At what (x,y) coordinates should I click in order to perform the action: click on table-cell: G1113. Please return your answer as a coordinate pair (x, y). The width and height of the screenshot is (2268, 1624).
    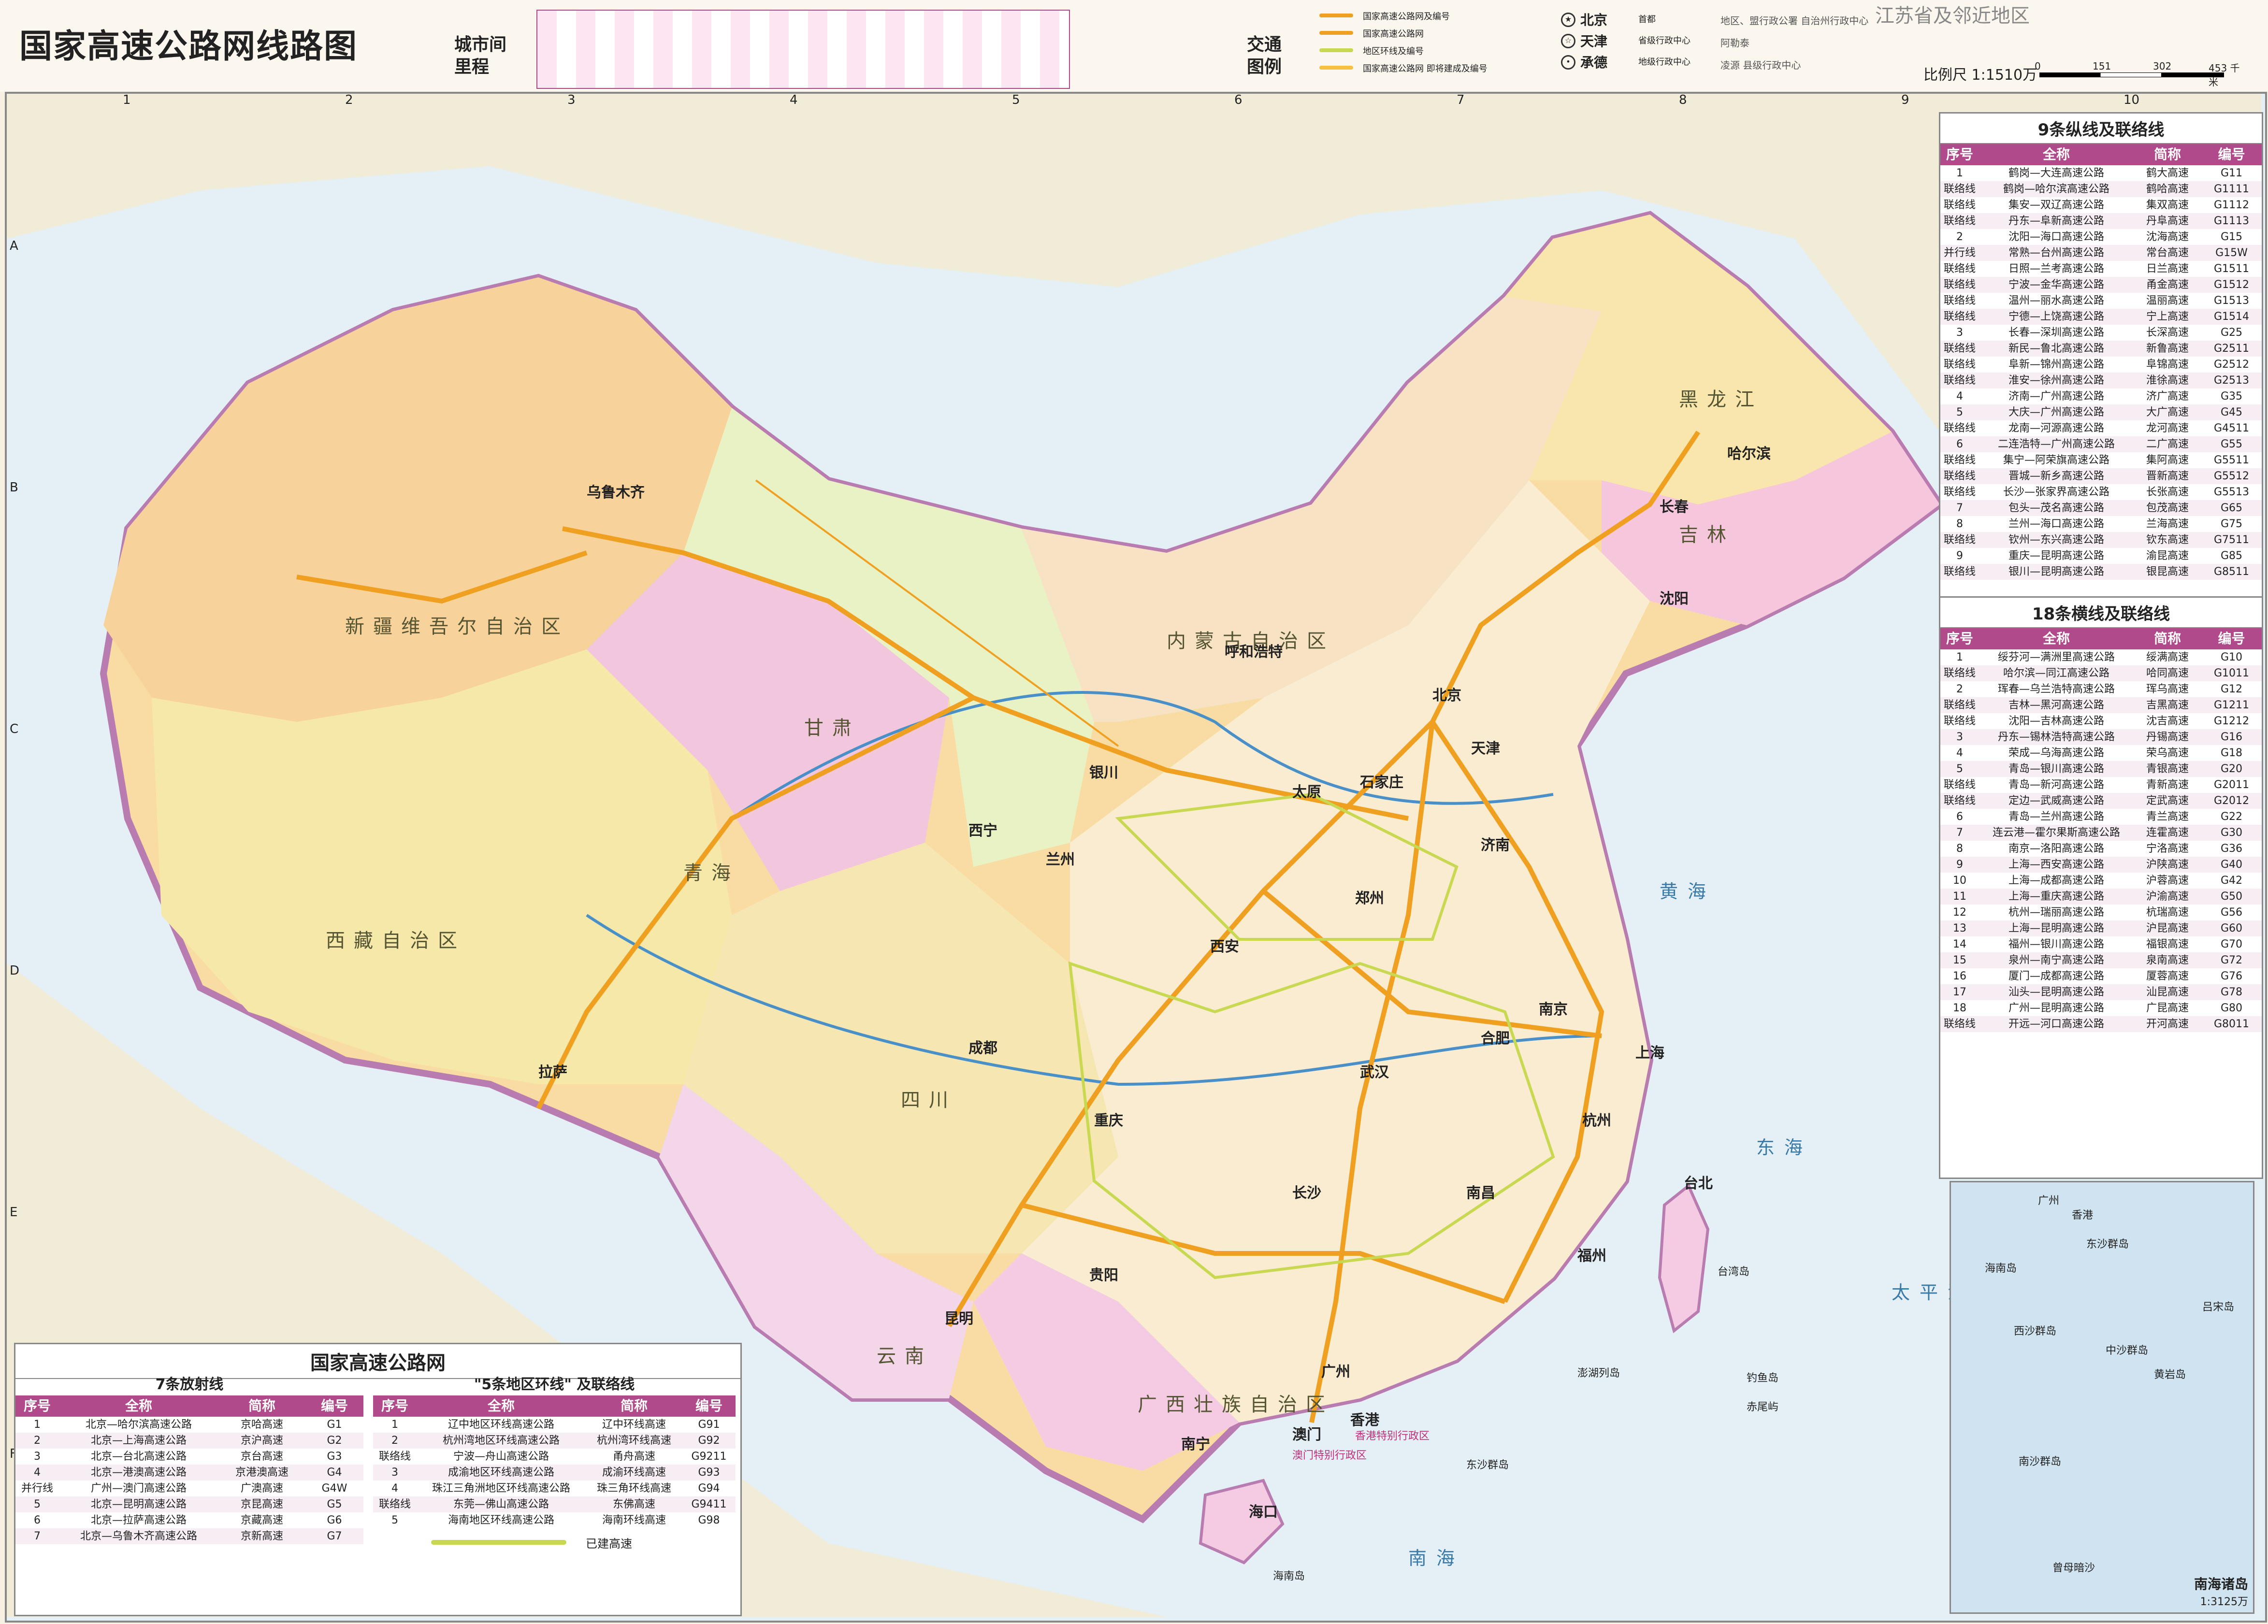
    Looking at the image, I should click on (2232, 221).